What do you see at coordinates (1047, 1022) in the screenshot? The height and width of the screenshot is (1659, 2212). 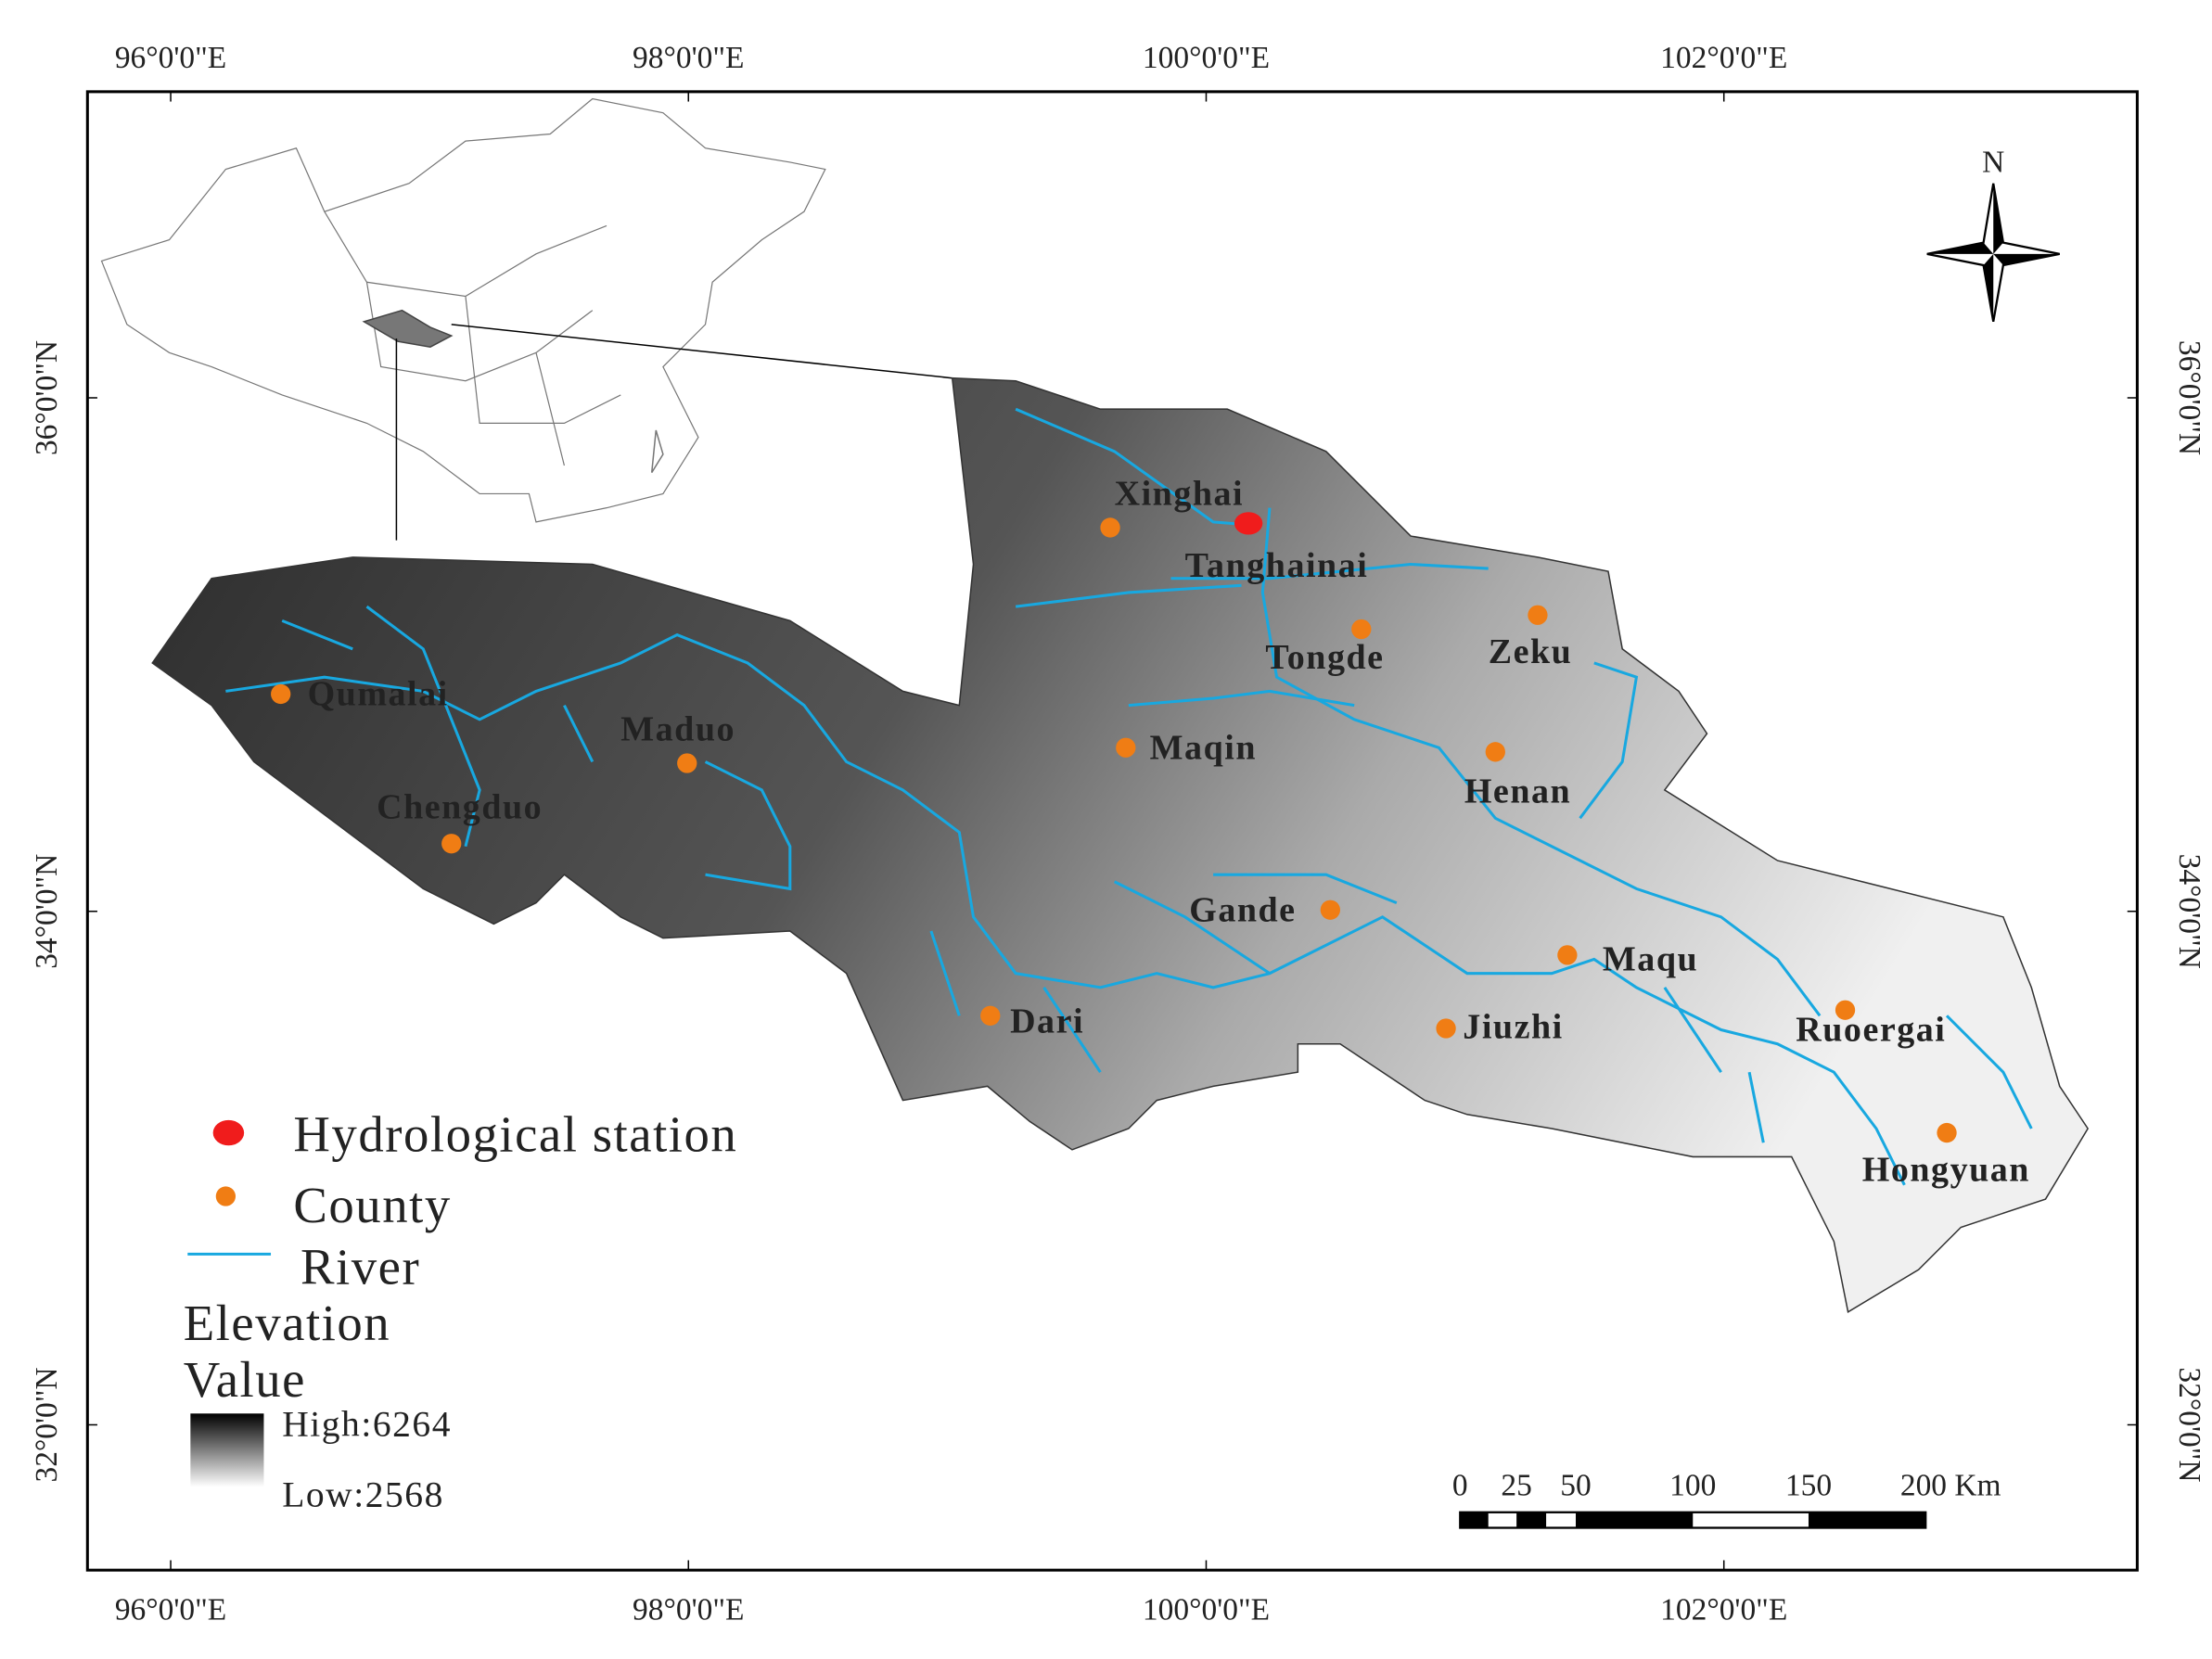 I see `county-label: Dari` at bounding box center [1047, 1022].